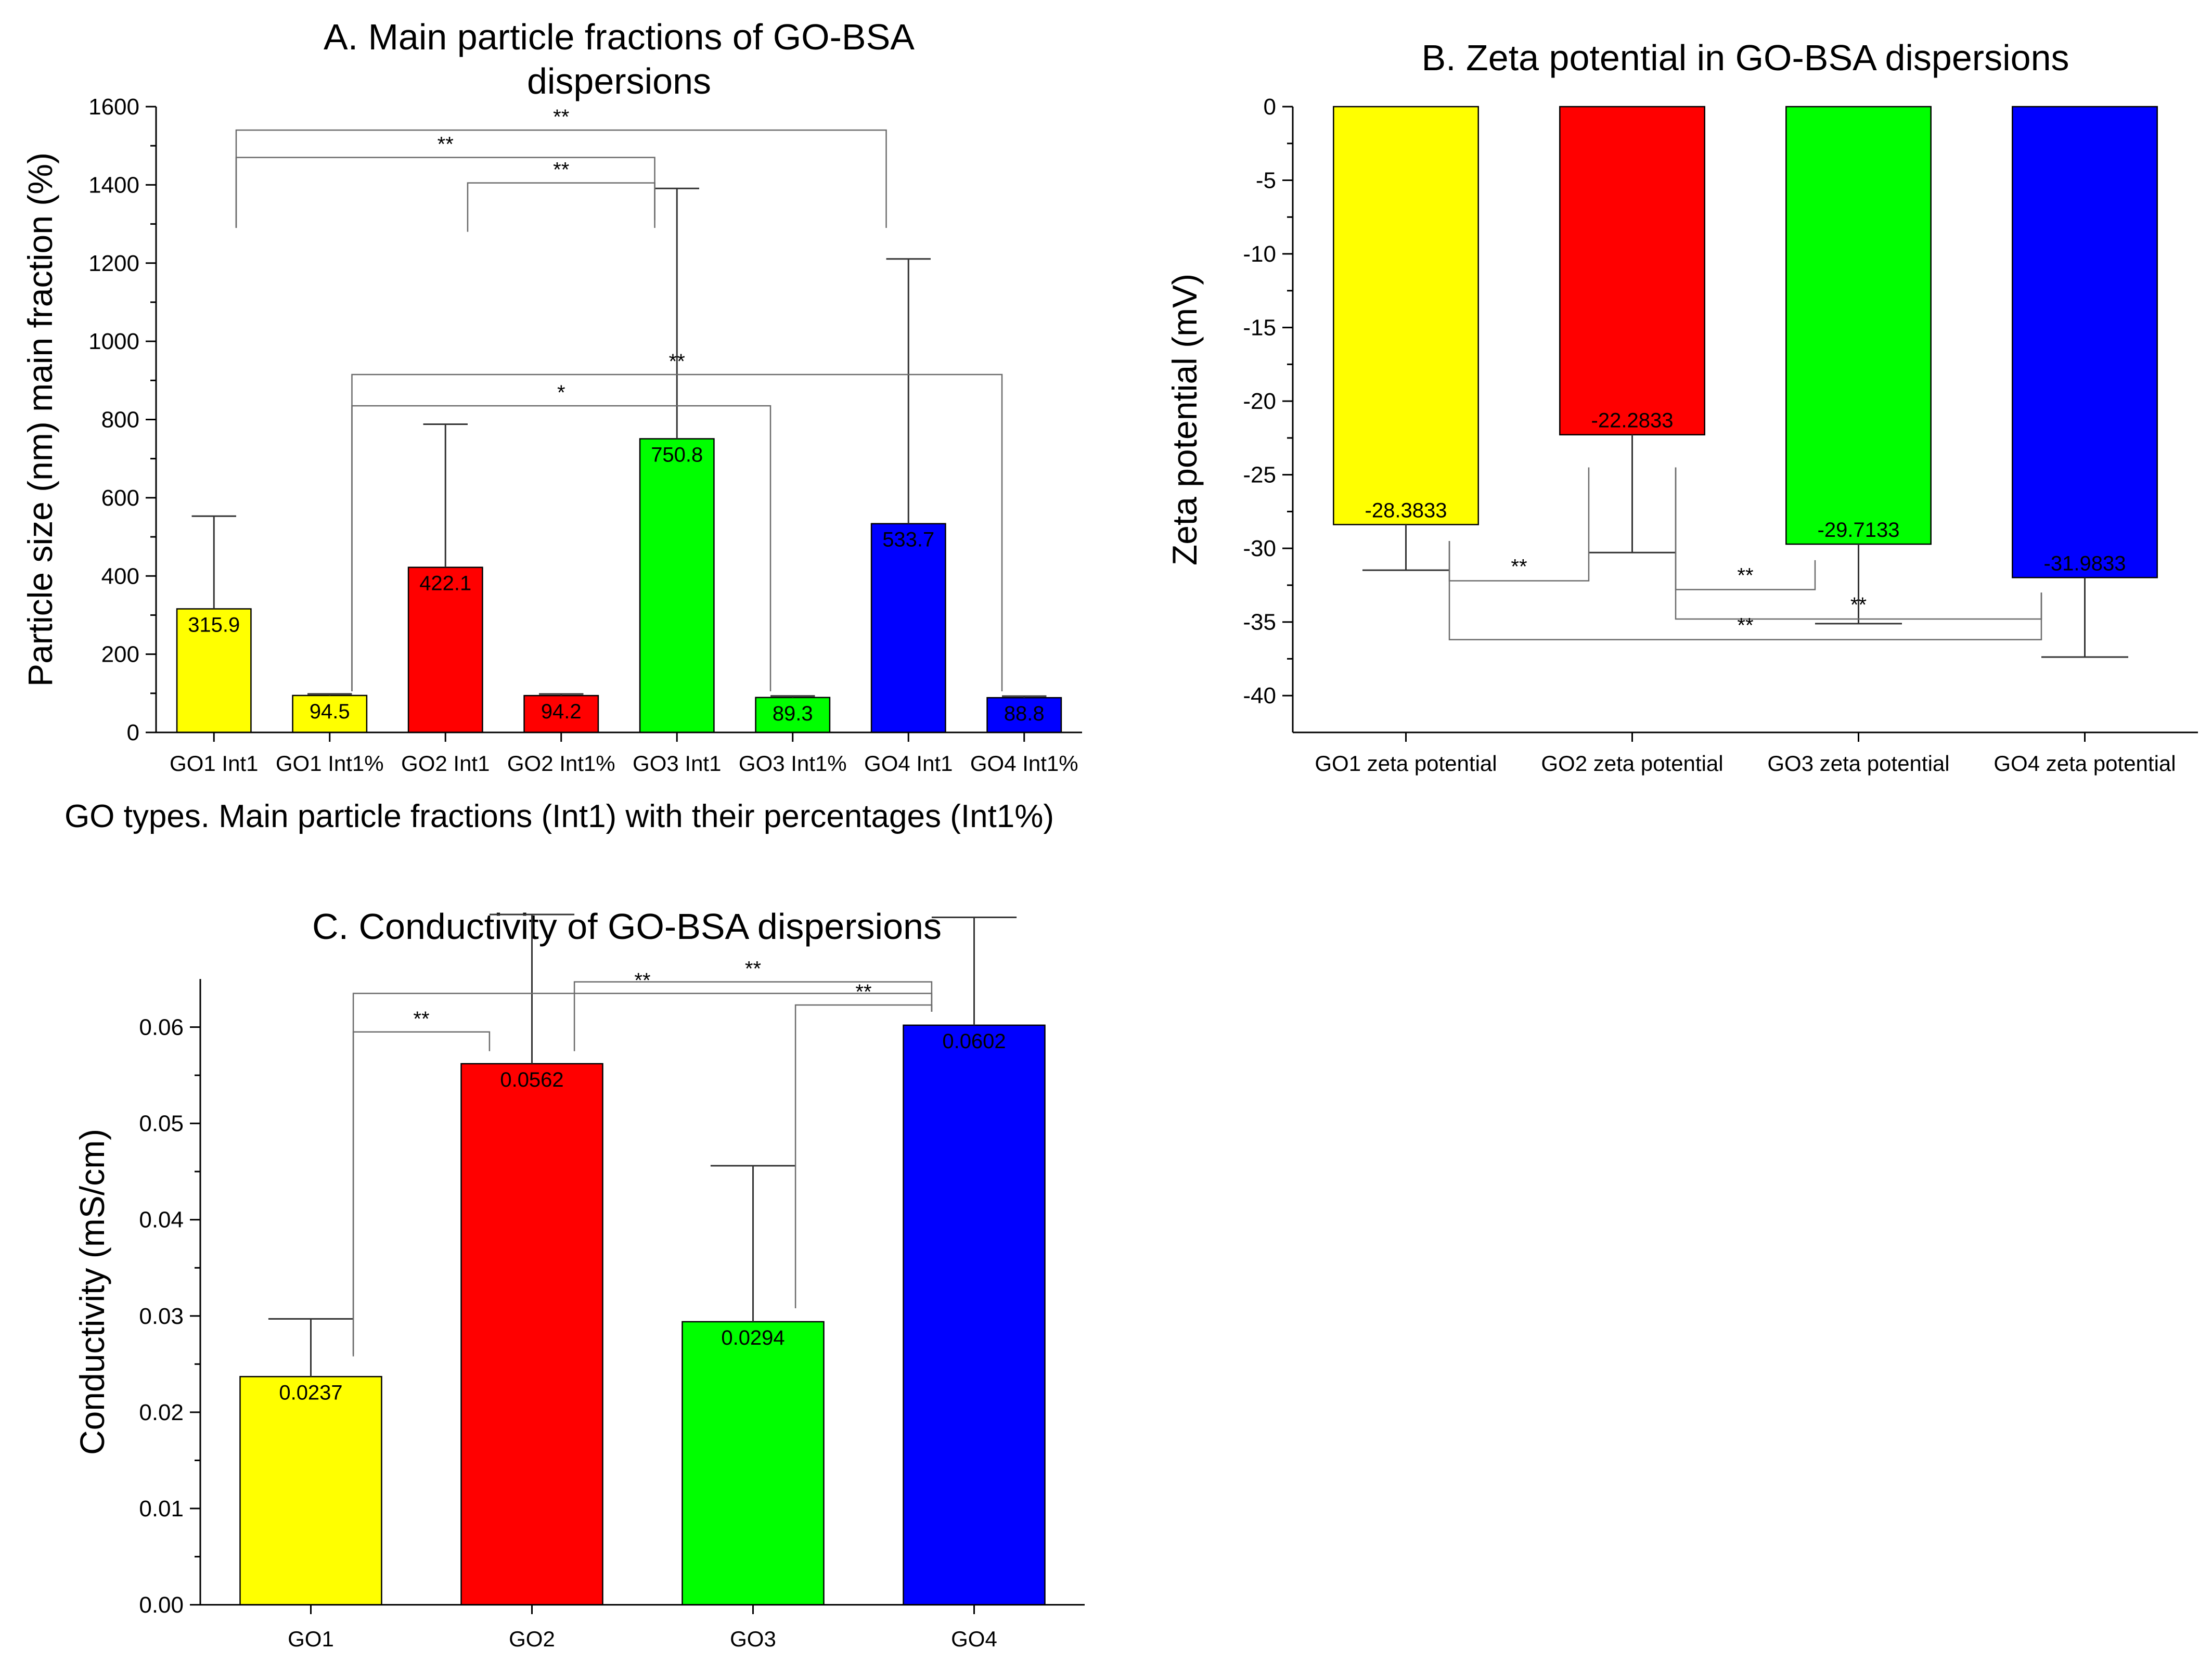 The image size is (2212, 1662). I want to click on chart-A-significance-label-4: **, so click(677, 361).